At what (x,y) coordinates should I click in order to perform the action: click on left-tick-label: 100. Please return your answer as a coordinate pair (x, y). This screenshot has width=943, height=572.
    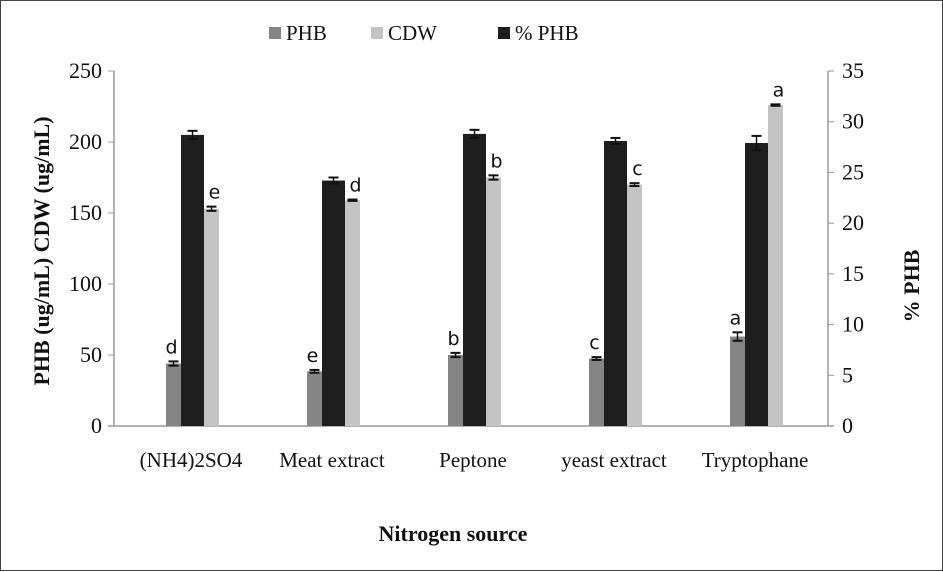
    Looking at the image, I should click on (85, 283).